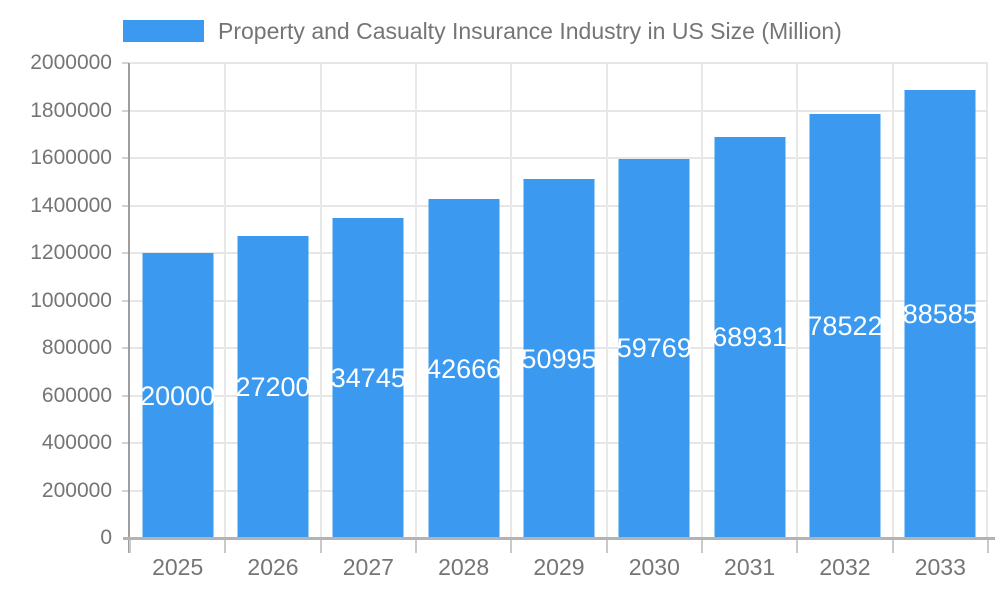 Image resolution: width=1000 pixels, height=600 pixels. What do you see at coordinates (464, 567) in the screenshot?
I see `x-axis-tick-label: 2028` at bounding box center [464, 567].